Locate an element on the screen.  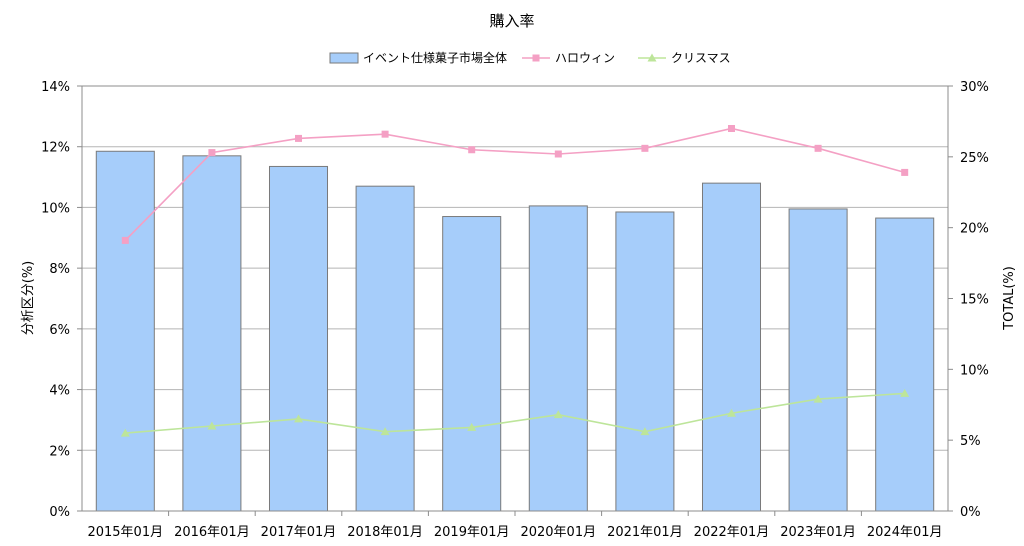
y-tick-label: 4% is located at coordinates (59, 391).